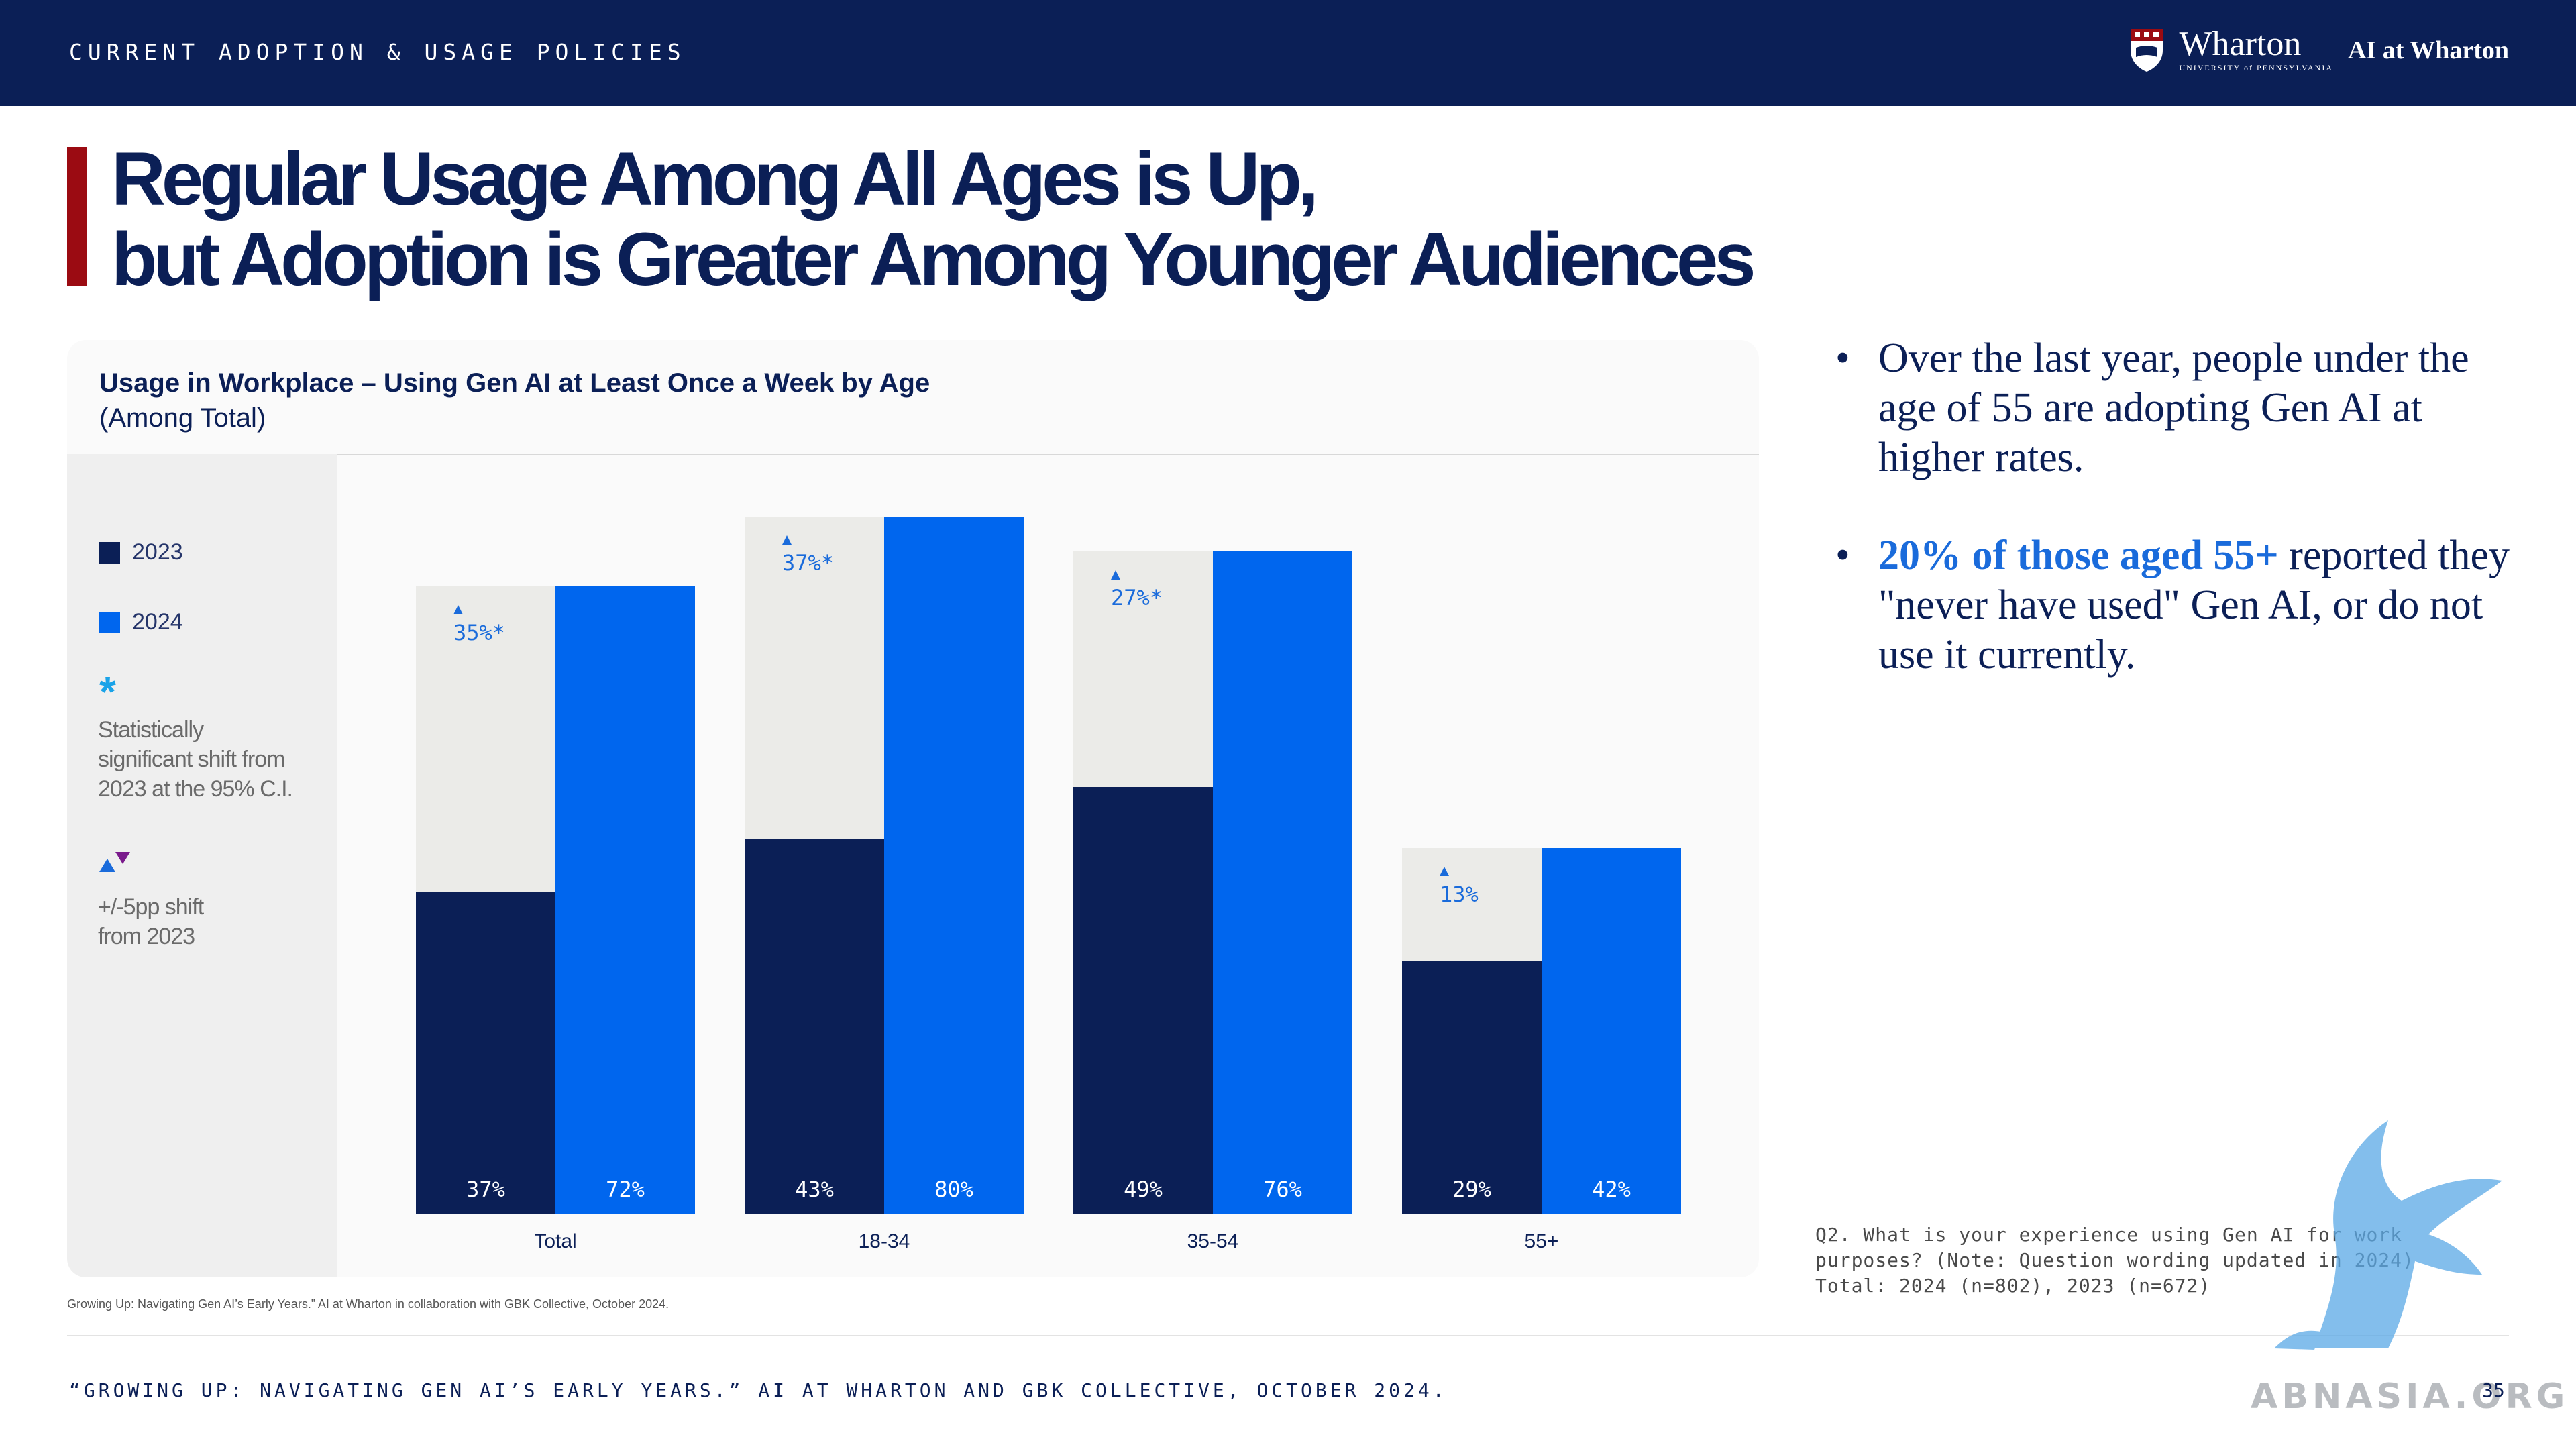  I want to click on legend-shift-note-line: from 2023, so click(146, 936).